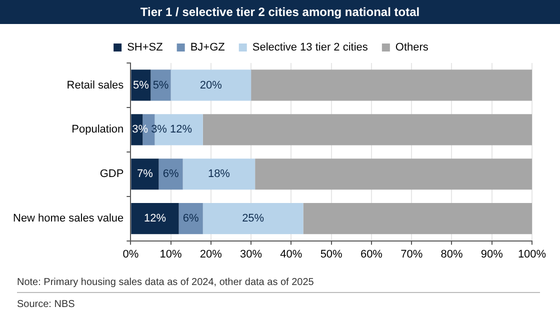  I want to click on x-tick-label: 80%, so click(451, 254).